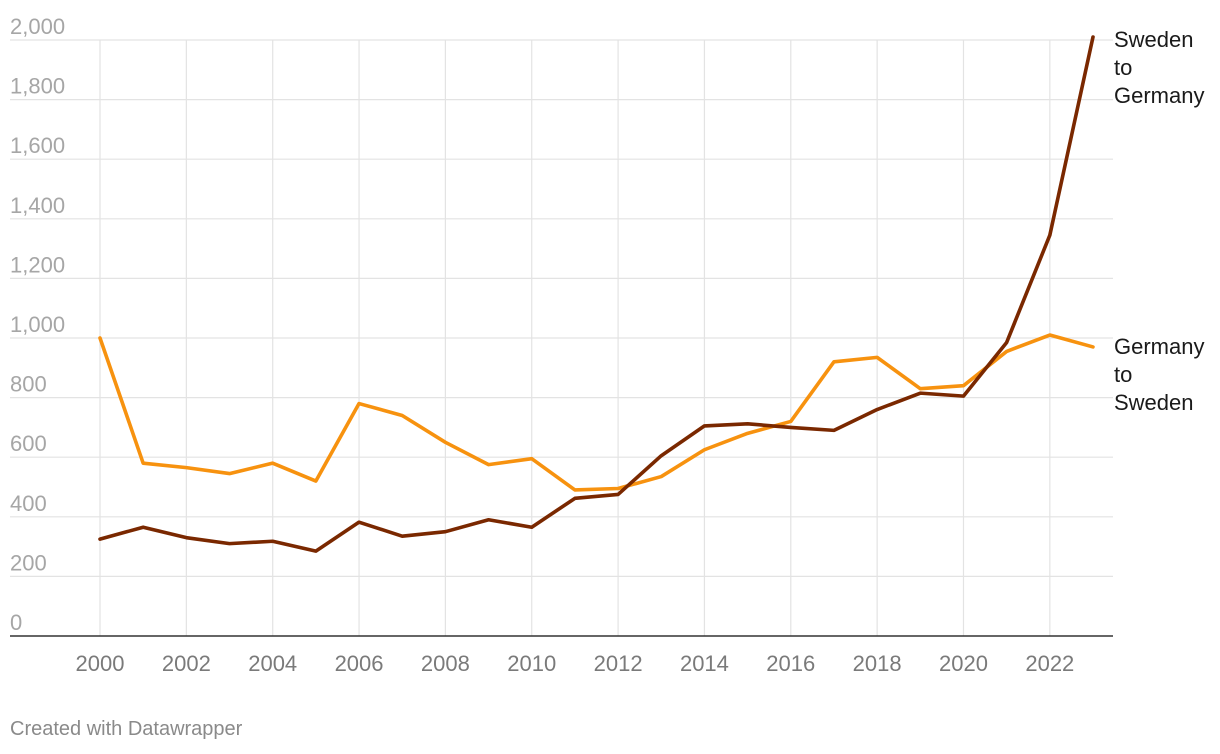  What do you see at coordinates (28, 503) in the screenshot?
I see `y-tick-label: 400` at bounding box center [28, 503].